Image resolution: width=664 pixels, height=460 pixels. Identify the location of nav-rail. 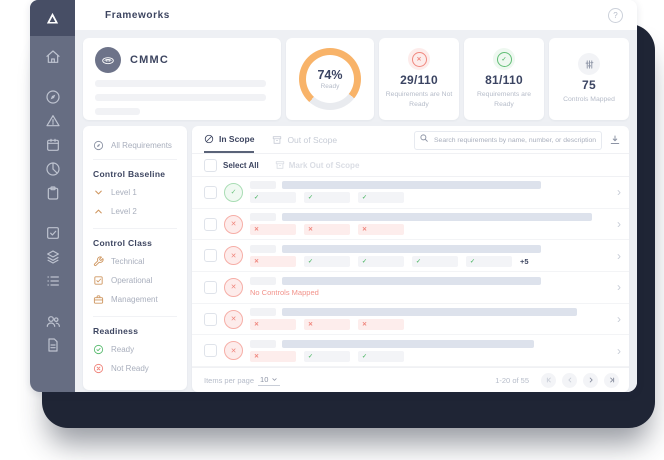
(52, 196).